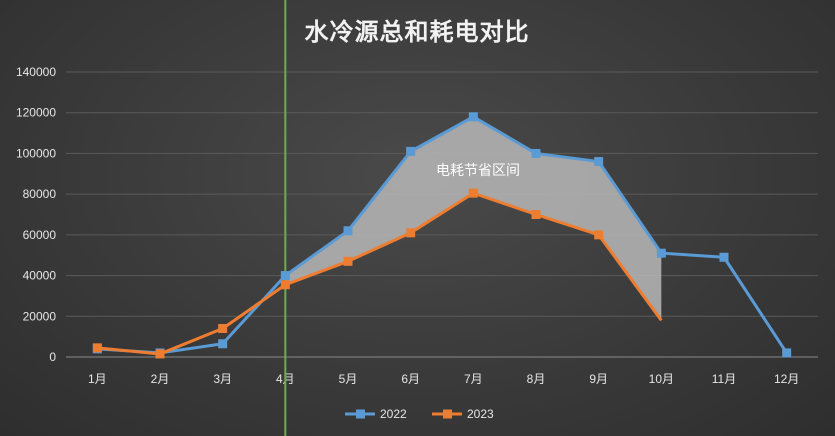 This screenshot has width=835, height=436. What do you see at coordinates (786, 379) in the screenshot?
I see `x-tick-label: 12月` at bounding box center [786, 379].